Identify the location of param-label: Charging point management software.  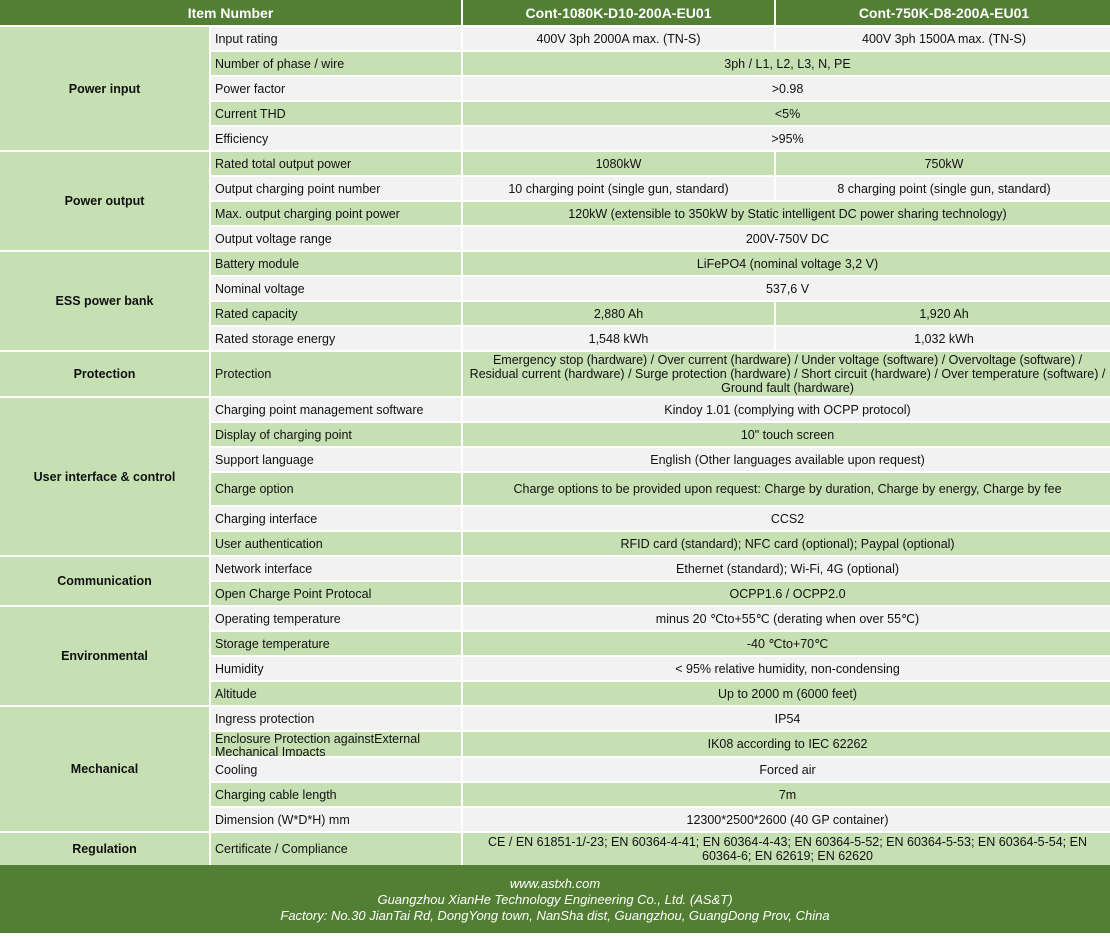
(336, 409).